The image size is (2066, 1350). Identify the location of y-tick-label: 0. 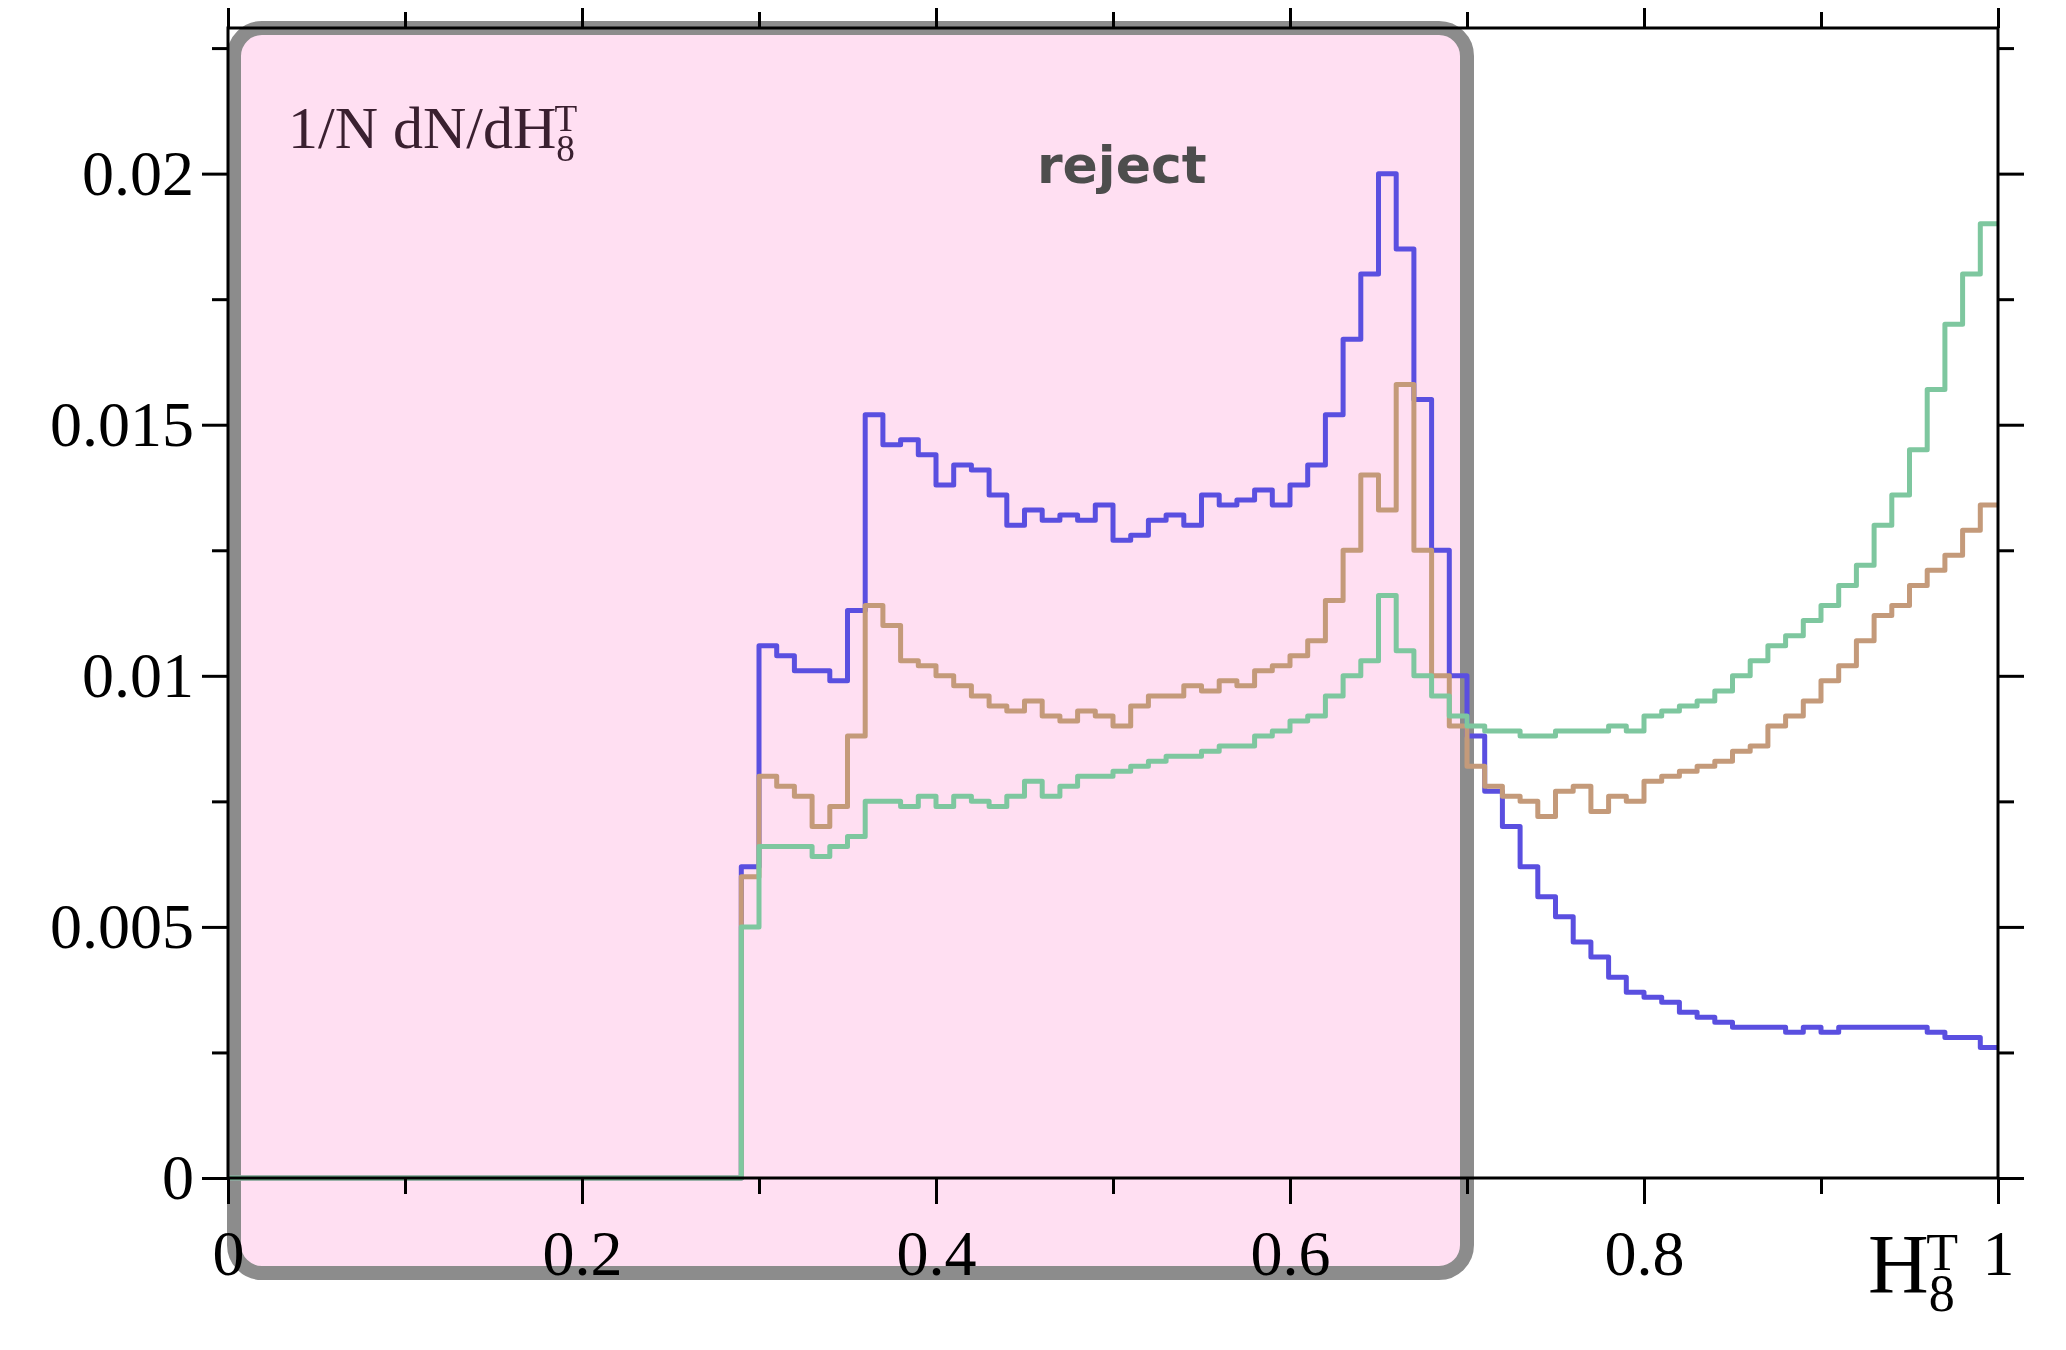
(178, 1177).